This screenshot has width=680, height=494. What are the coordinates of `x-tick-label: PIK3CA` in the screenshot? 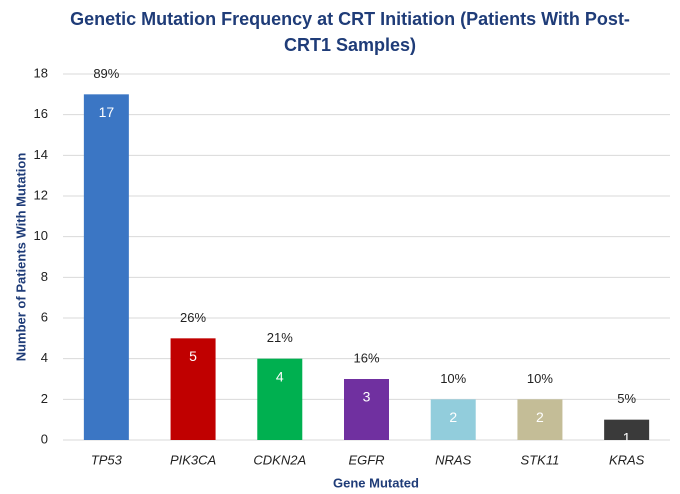 It's located at (193, 459).